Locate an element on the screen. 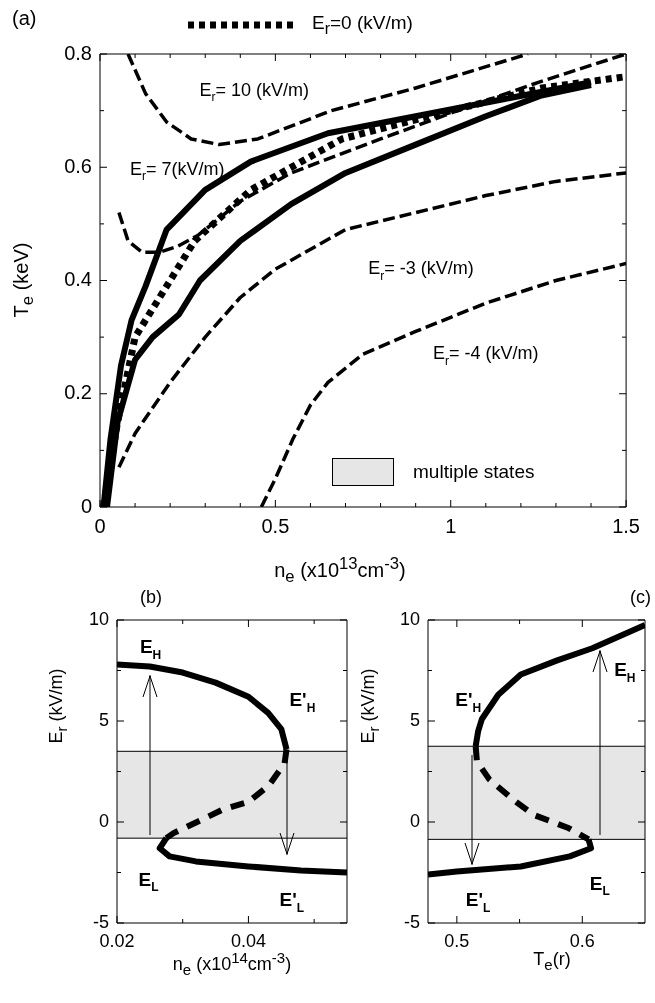 The image size is (655, 1003). chart-title: (a) is located at coordinates (24, 18).